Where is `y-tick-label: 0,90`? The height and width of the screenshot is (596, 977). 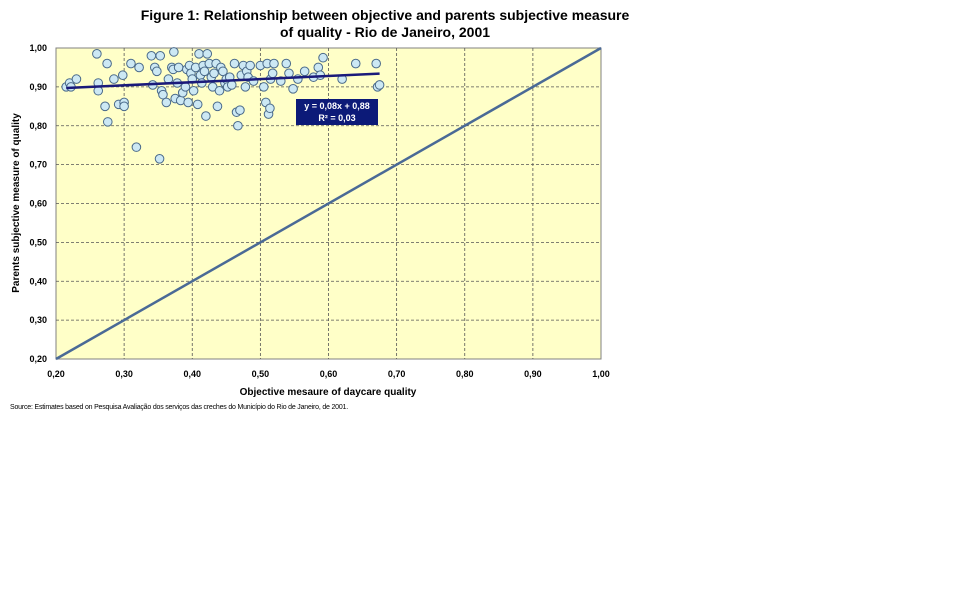 y-tick-label: 0,90 is located at coordinates (38, 87).